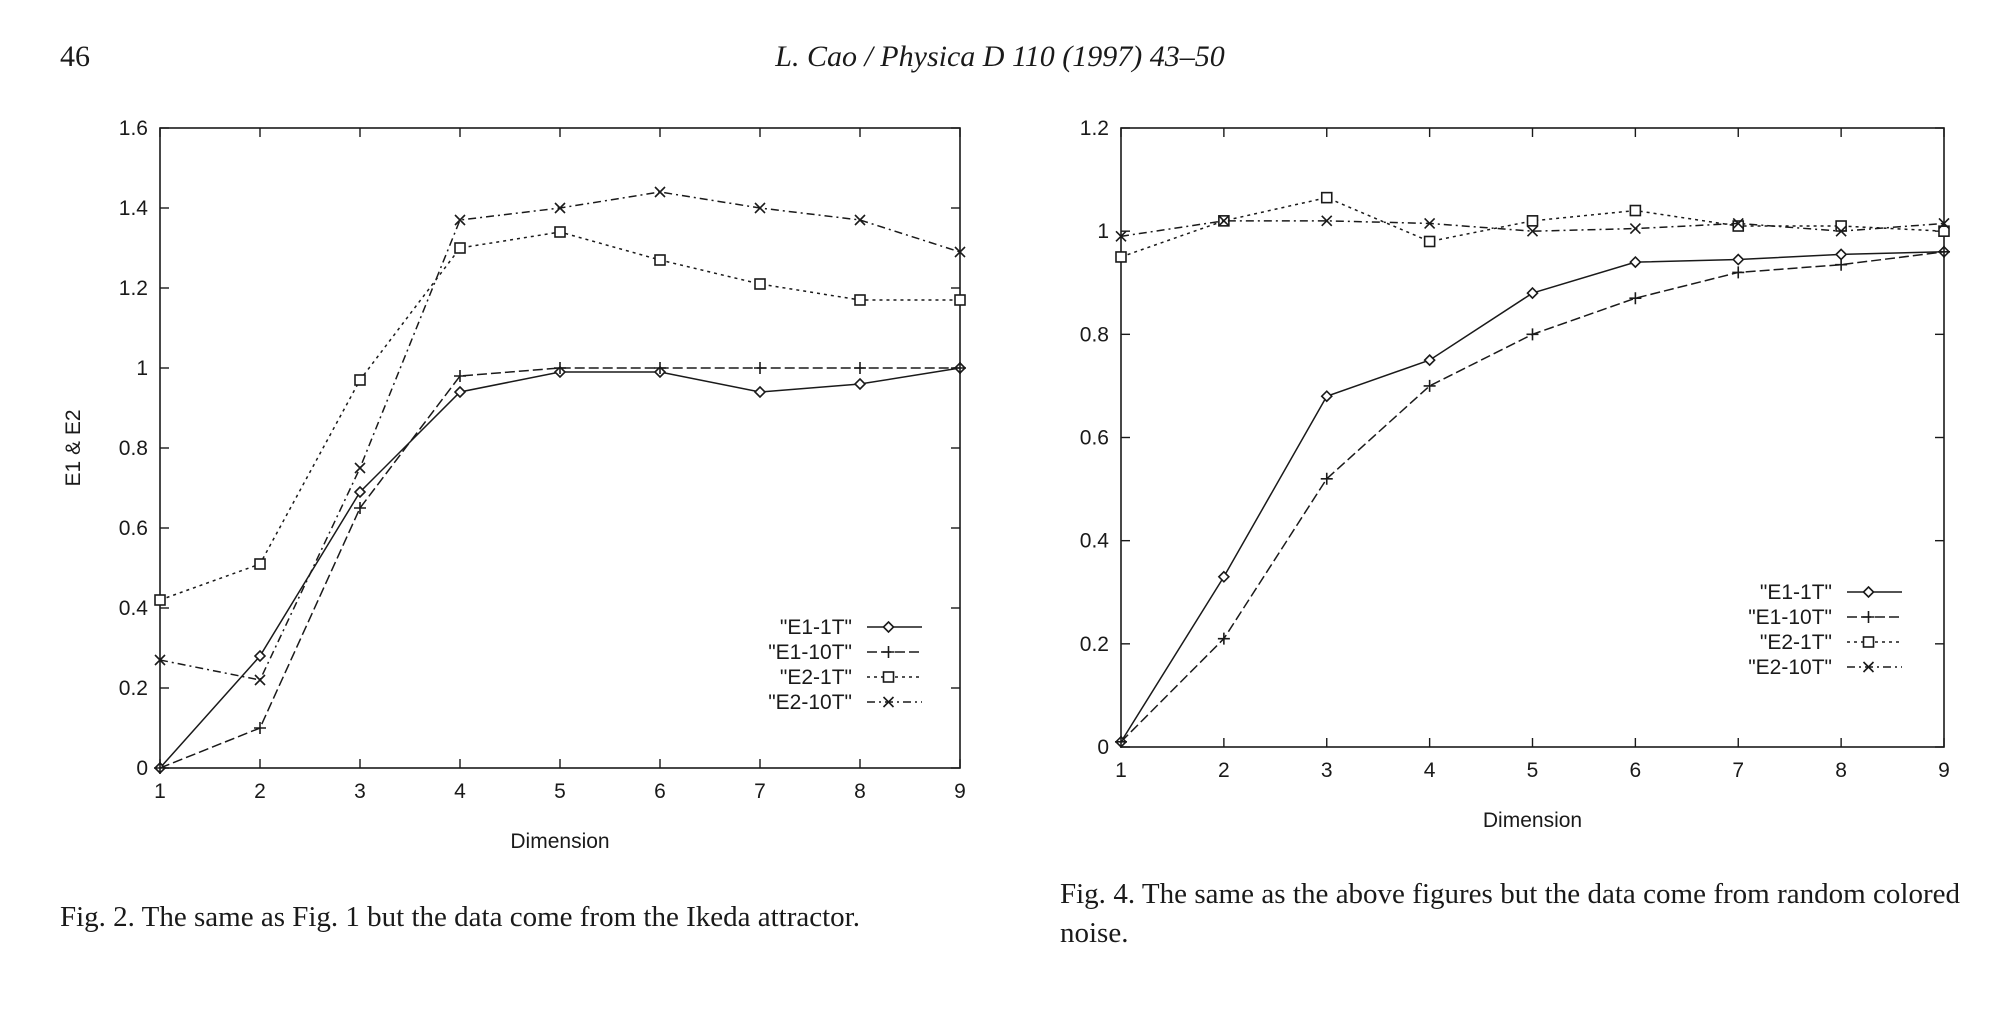 The image size is (2000, 1011). Describe the element at coordinates (1841, 770) in the screenshot. I see `fig4-x-tick-label: 8` at that location.